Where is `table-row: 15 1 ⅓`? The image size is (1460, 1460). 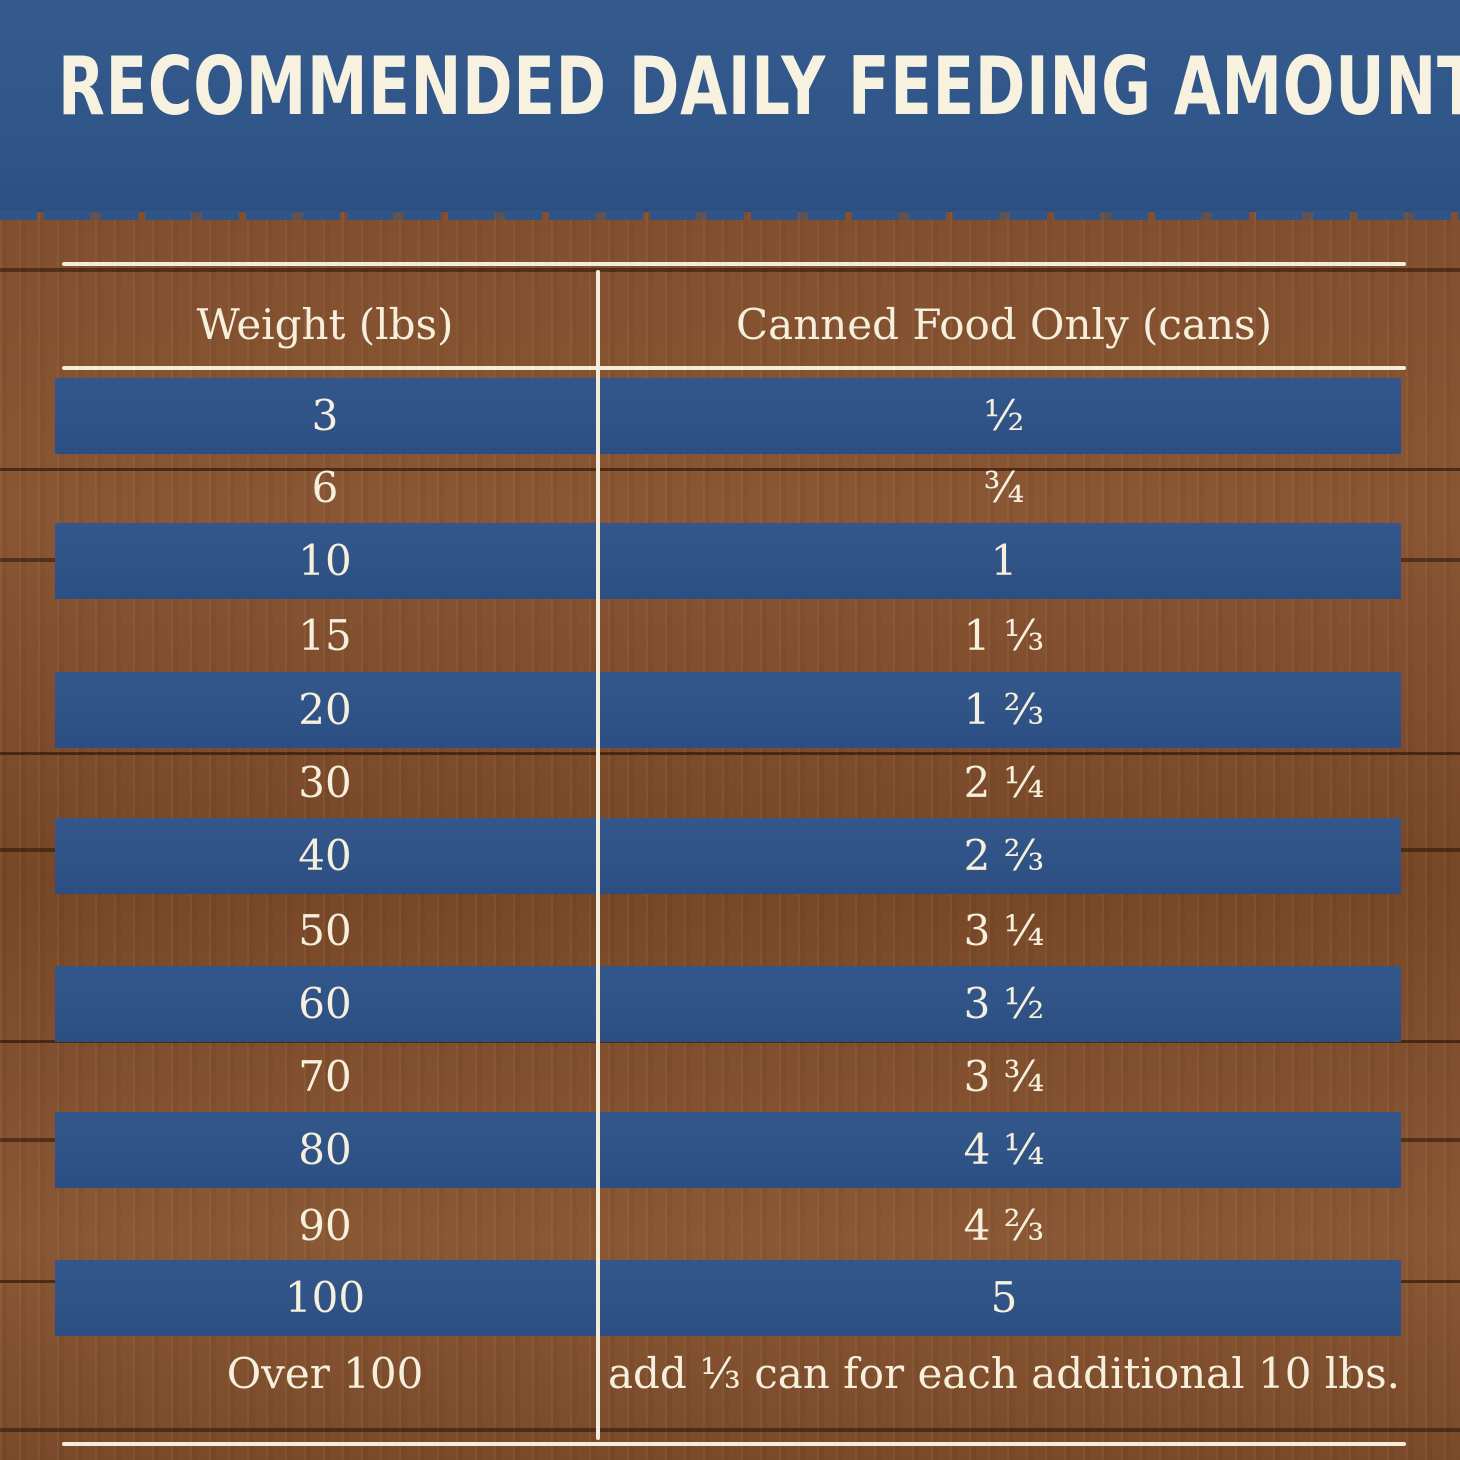
table-row: 15 1 ⅓ is located at coordinates (728, 636).